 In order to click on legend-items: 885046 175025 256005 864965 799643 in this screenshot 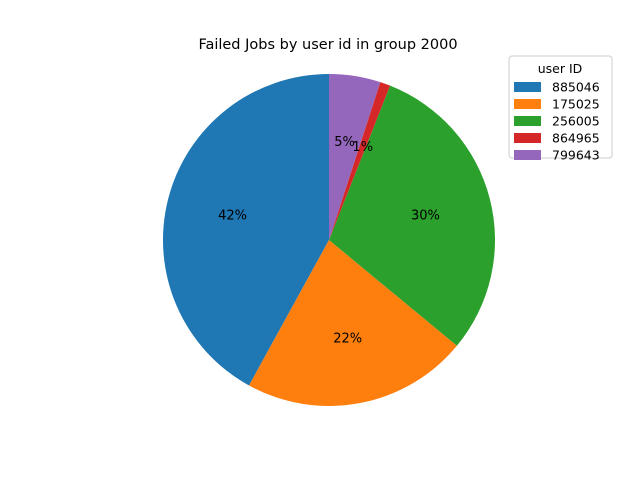, I will do `click(557, 121)`.